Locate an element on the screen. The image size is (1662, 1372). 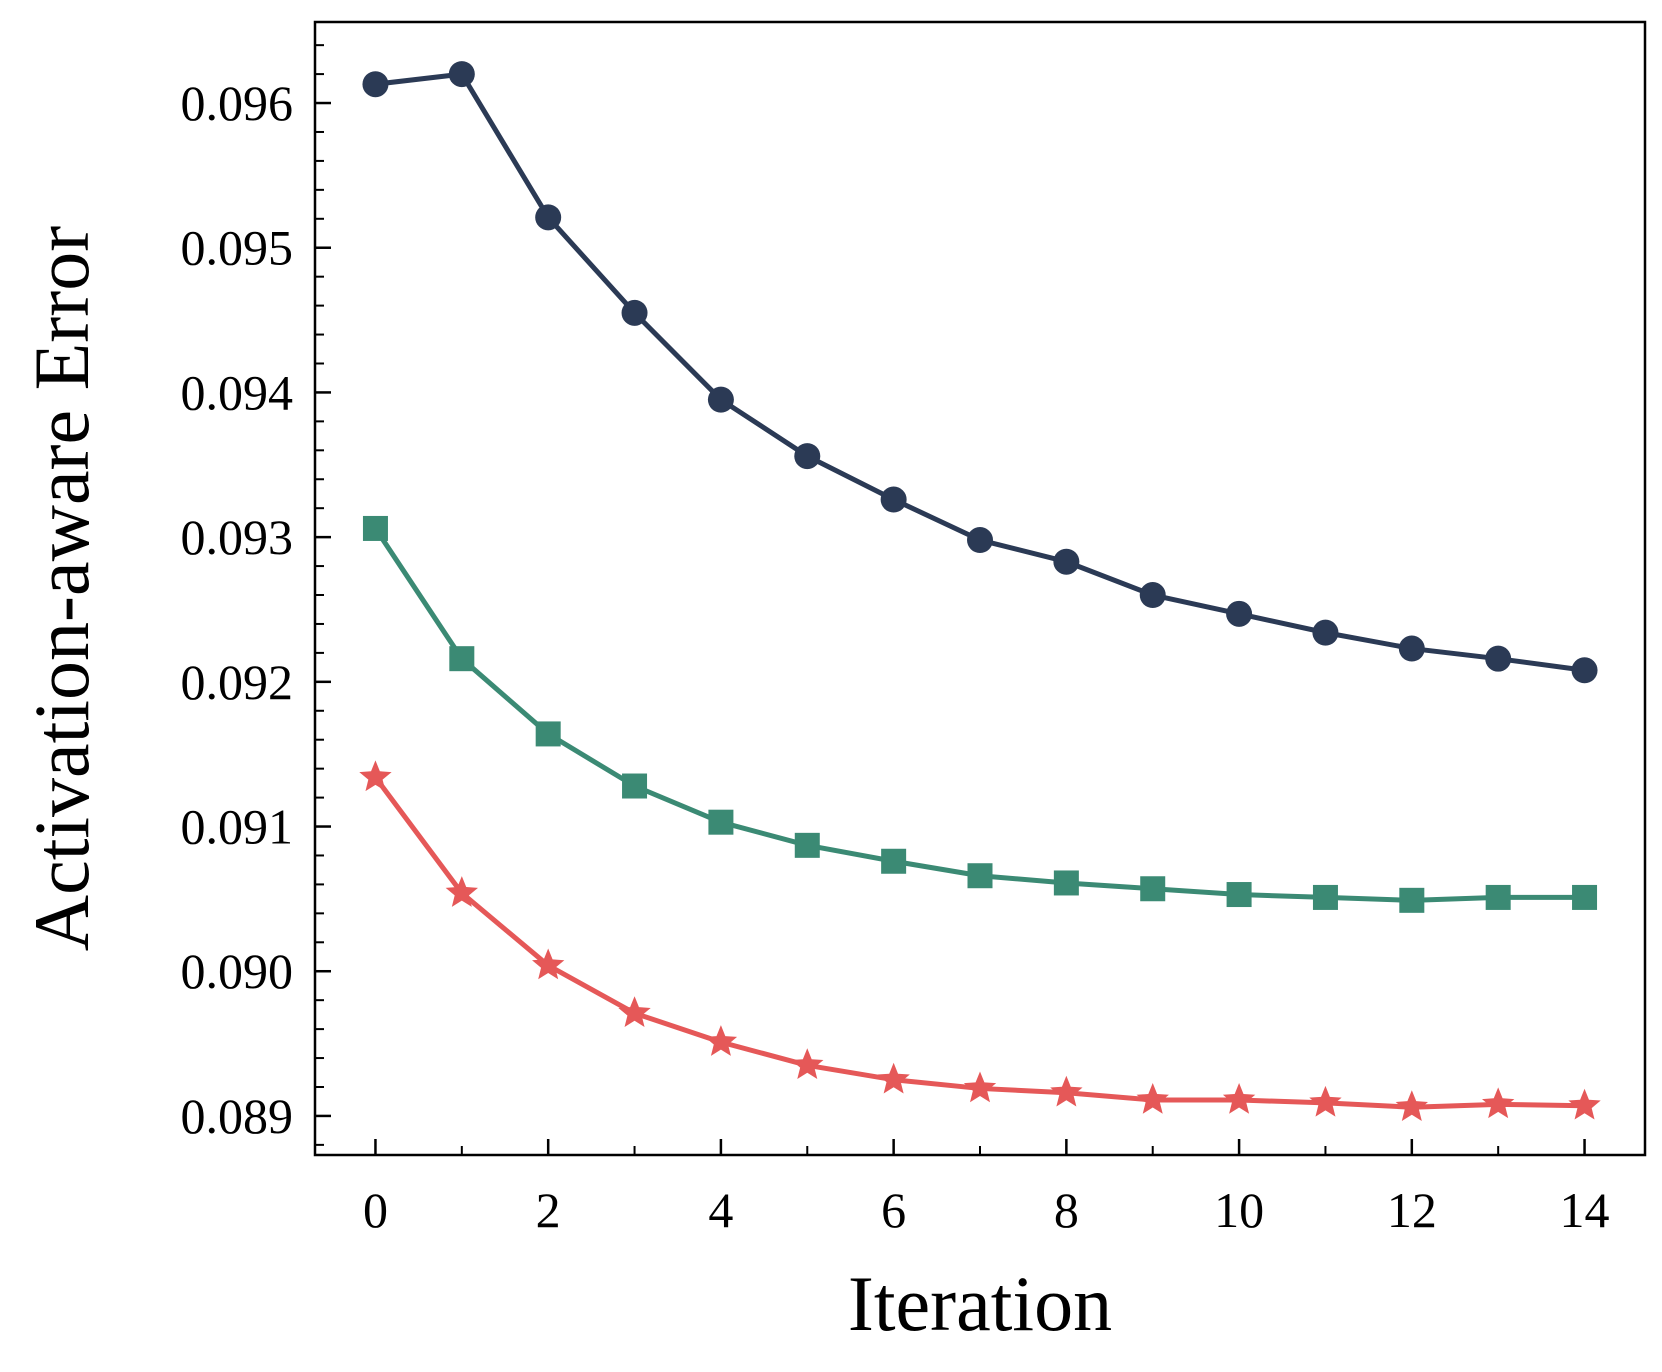
y-tick-label: 0.090 is located at coordinates (237, 971).